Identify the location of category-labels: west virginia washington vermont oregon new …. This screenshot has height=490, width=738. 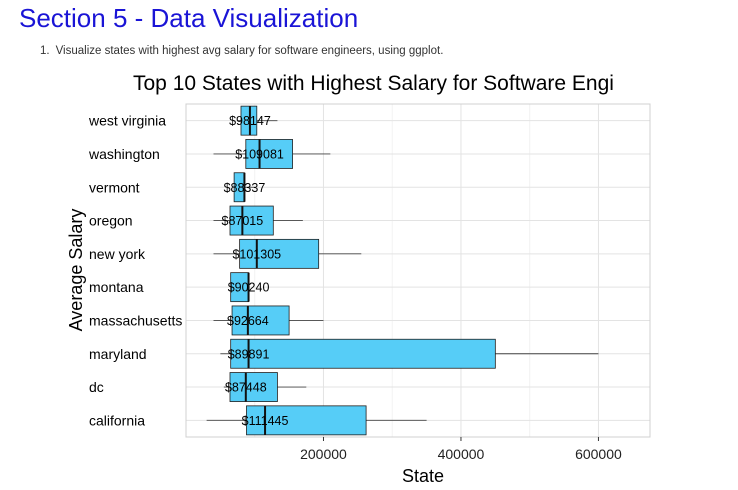
(135, 271).